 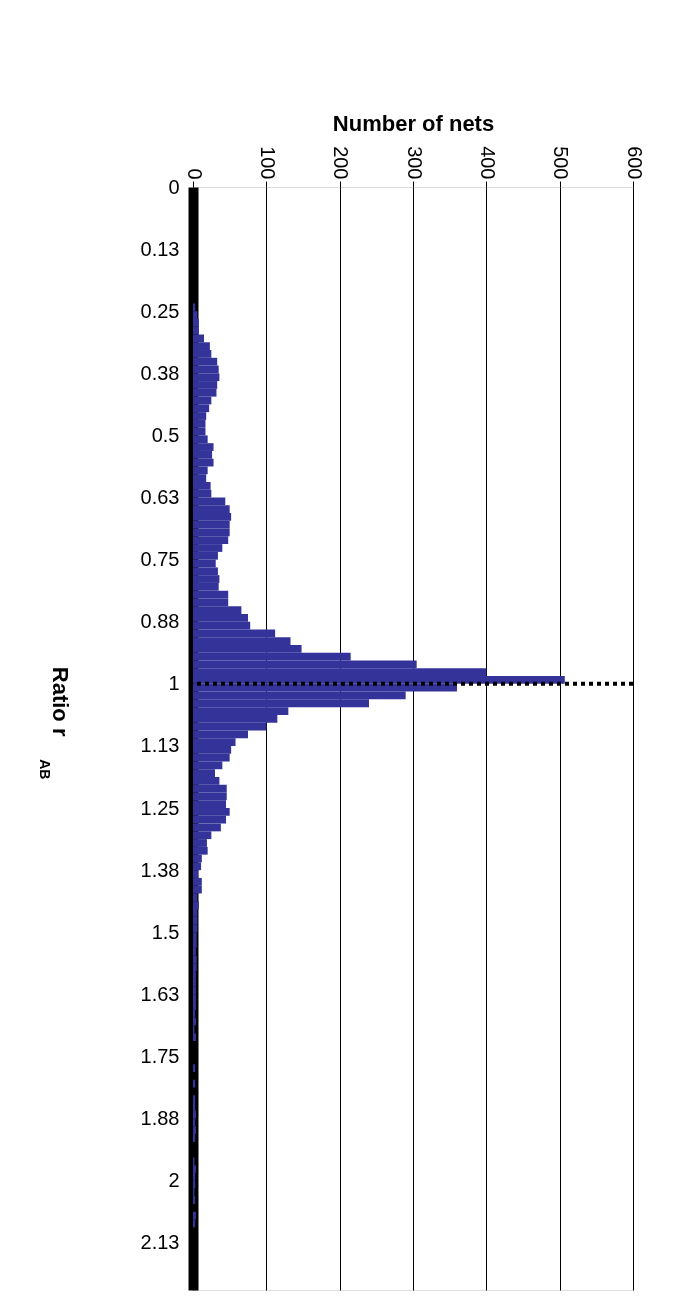 What do you see at coordinates (341, 163) in the screenshot?
I see `x-tick-label: 200` at bounding box center [341, 163].